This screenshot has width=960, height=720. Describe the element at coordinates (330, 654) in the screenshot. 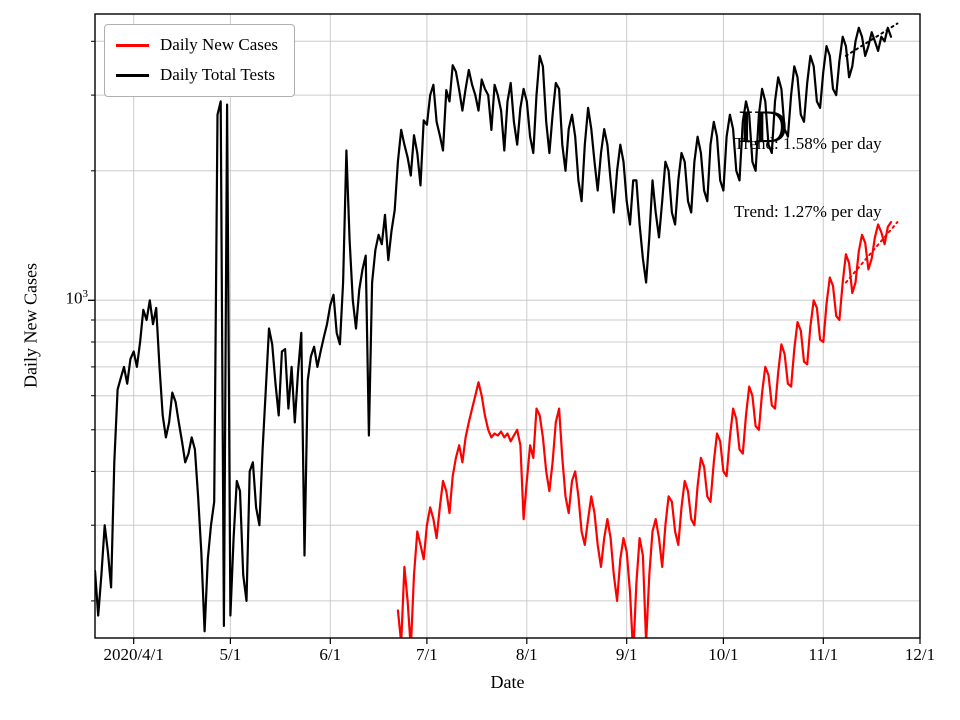

I see `x-tick-label: 6/1` at that location.